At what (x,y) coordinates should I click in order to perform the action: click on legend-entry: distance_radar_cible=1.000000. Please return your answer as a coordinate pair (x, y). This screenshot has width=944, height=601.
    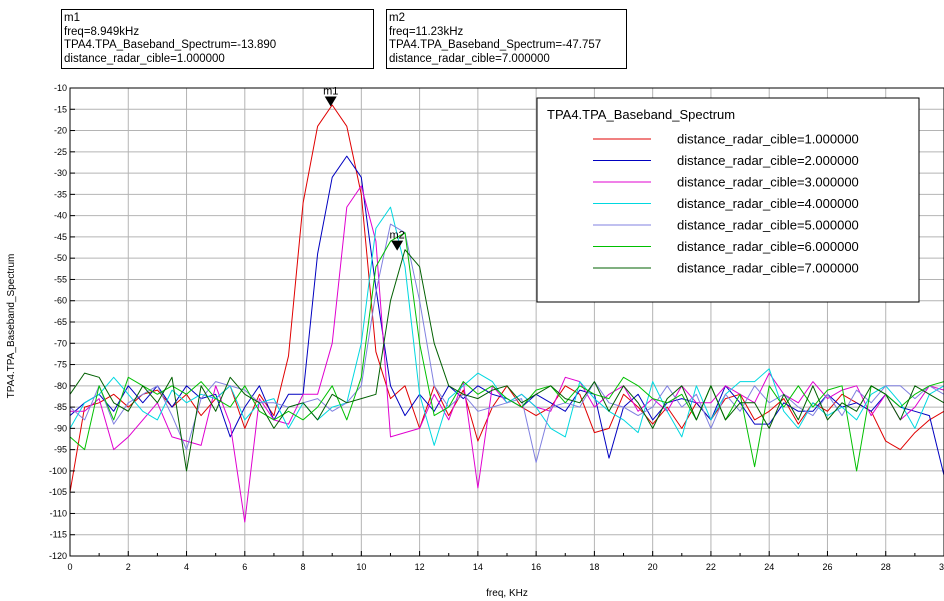
    Looking at the image, I should click on (768, 139).